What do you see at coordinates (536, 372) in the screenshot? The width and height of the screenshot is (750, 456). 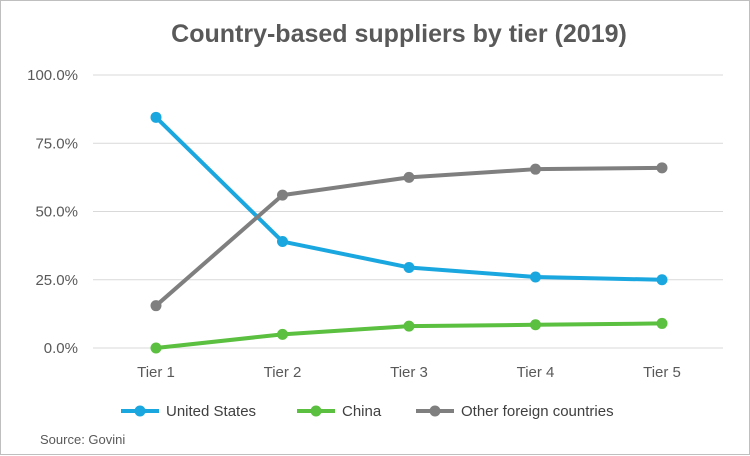 I see `x-tick-label: Tier 4` at bounding box center [536, 372].